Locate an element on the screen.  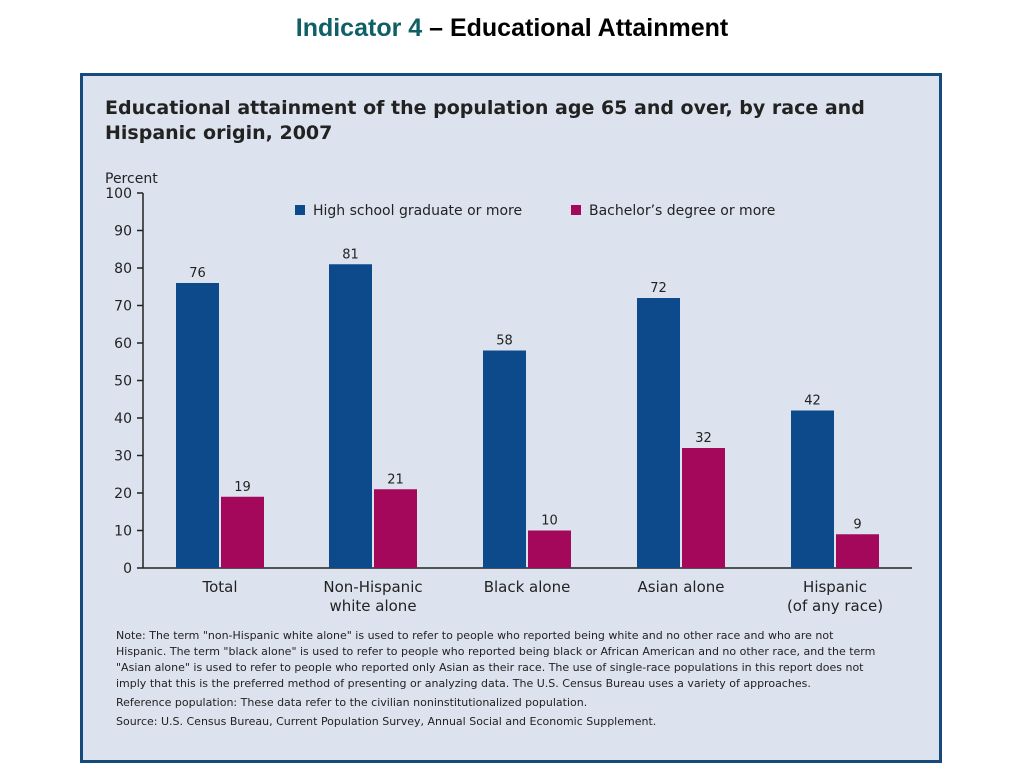
slide-title-accent: Indicator 4 is located at coordinates (359, 28).